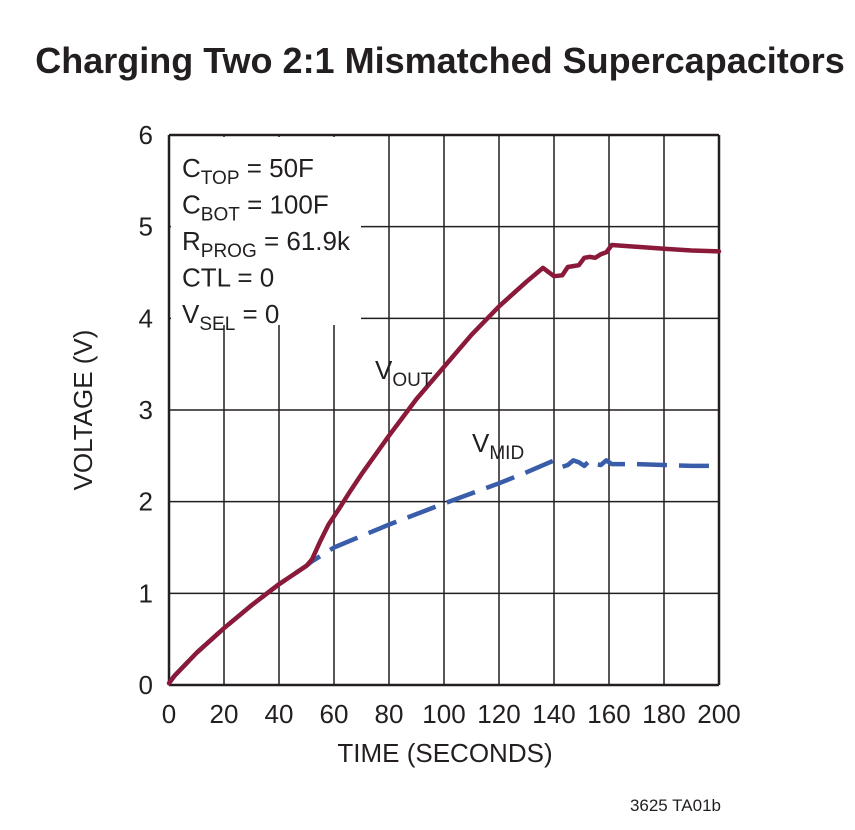 This screenshot has height=830, width=855. I want to click on x-tick-label: 180, so click(663, 714).